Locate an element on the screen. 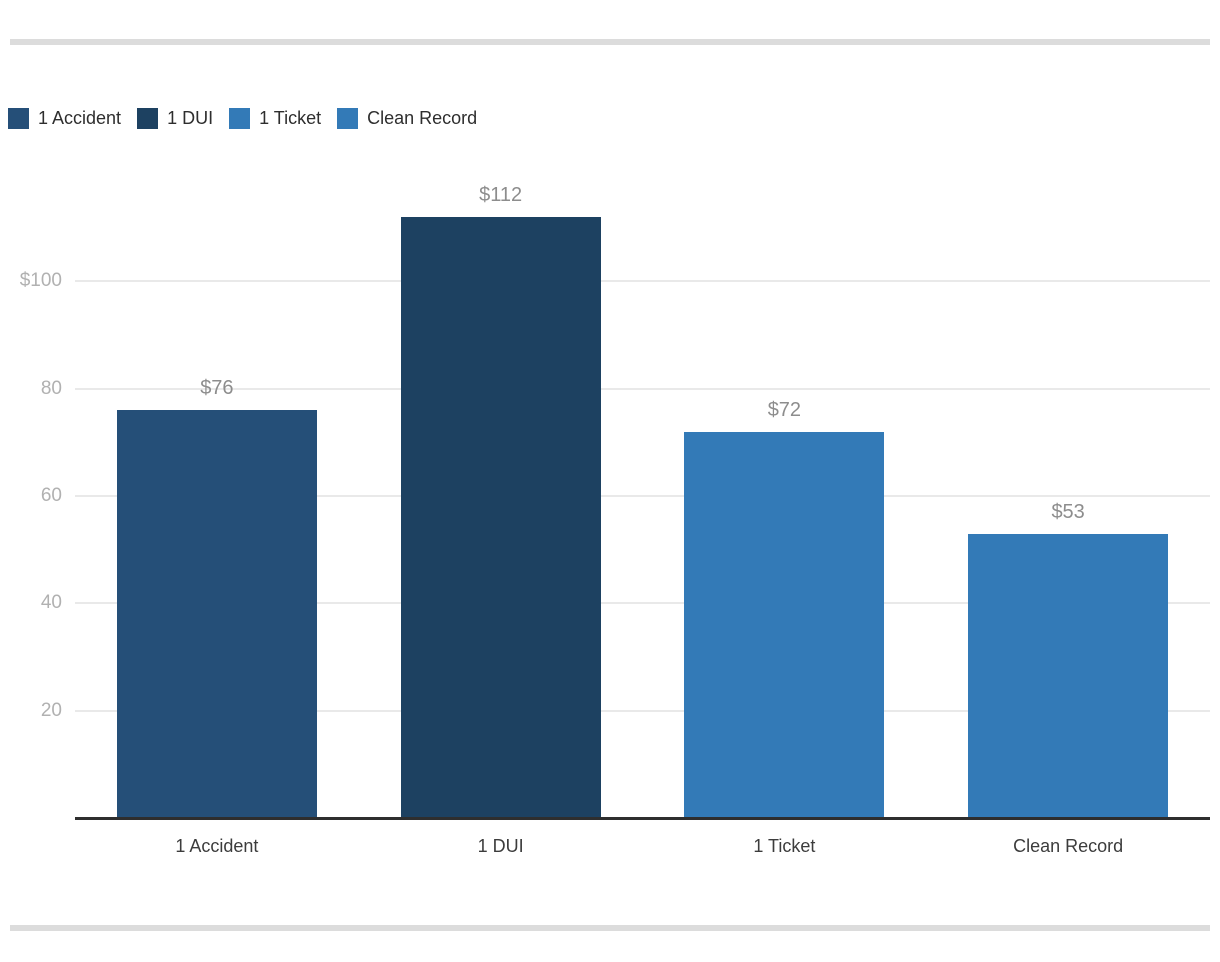  legend-item-label: Clean Record is located at coordinates (422, 118).